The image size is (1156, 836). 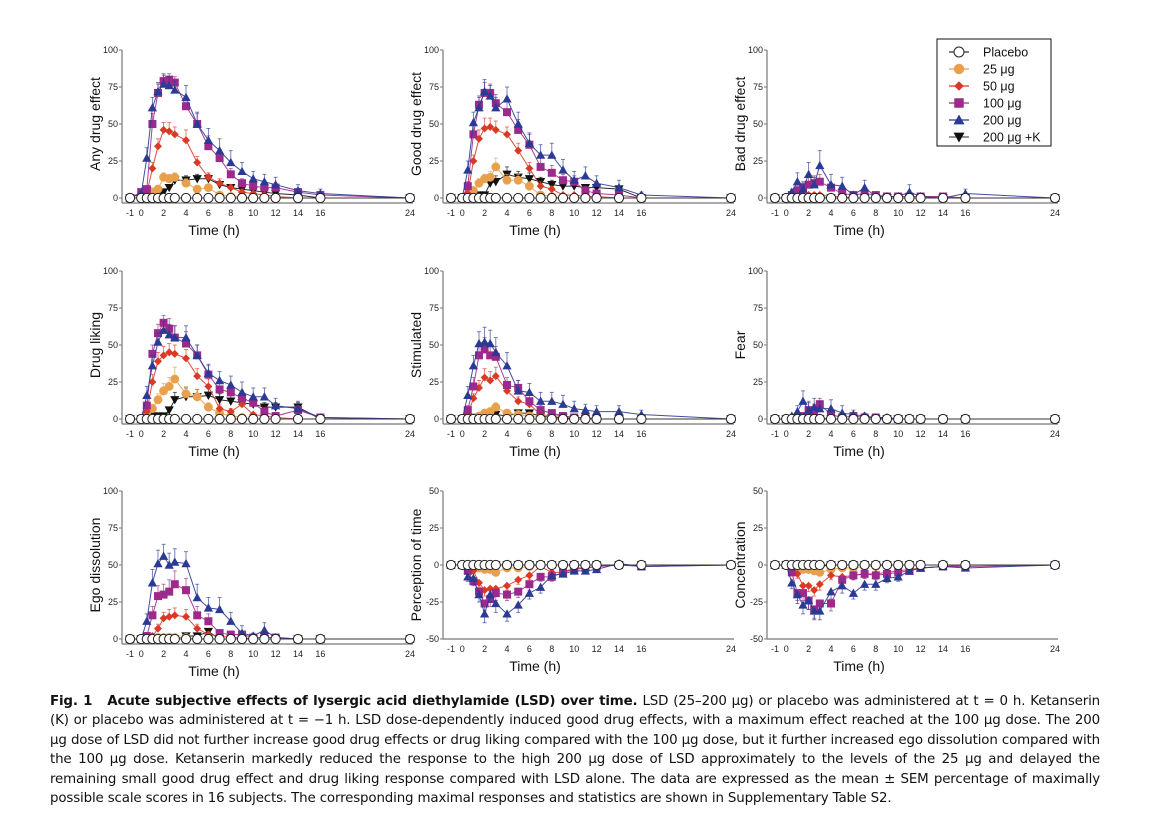 I want to click on x-axis-title: Time (h), so click(x=535, y=666).